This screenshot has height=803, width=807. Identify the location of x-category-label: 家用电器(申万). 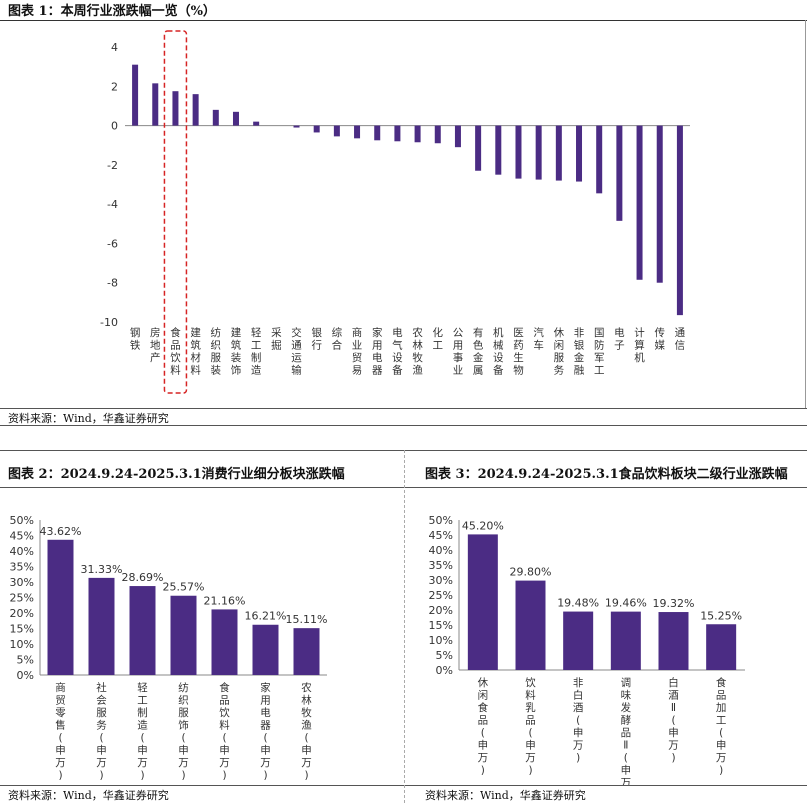
(265, 731).